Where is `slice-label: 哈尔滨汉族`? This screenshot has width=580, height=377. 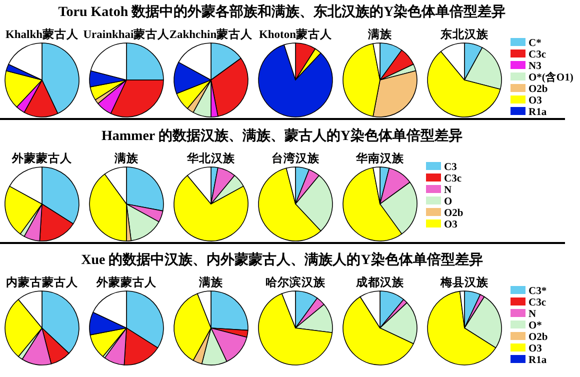
slice-label: 哈尔滨汉族 is located at coordinates (296, 282).